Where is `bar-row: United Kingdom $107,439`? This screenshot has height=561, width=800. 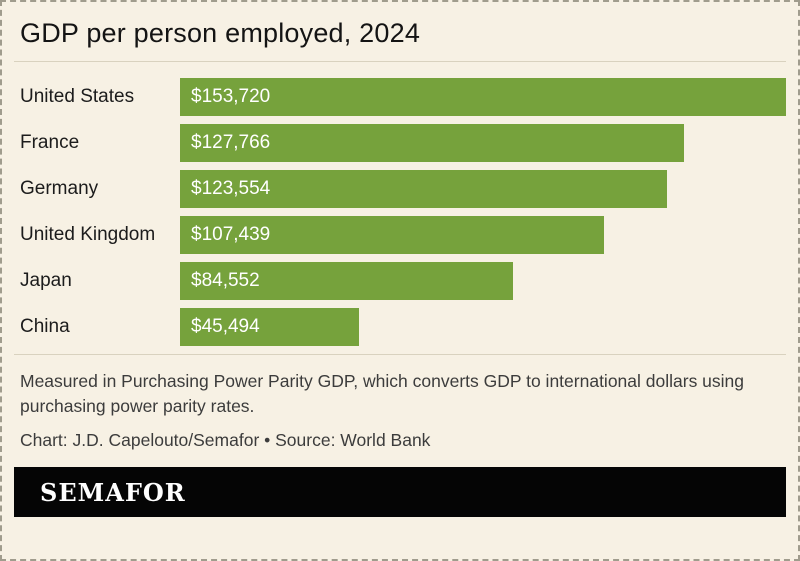 bar-row: United Kingdom $107,439 is located at coordinates (403, 235).